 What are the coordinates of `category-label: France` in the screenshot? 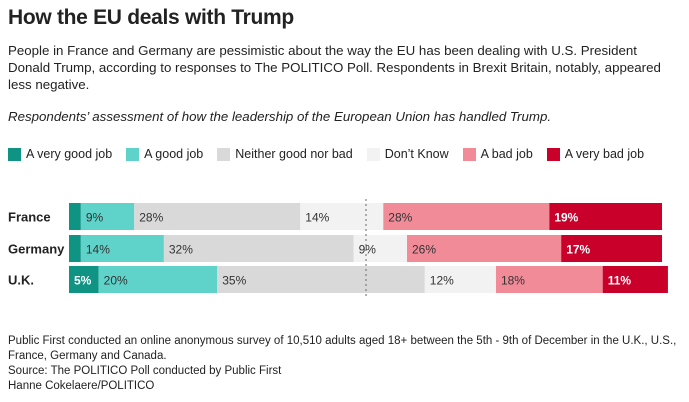 It's located at (29, 217).